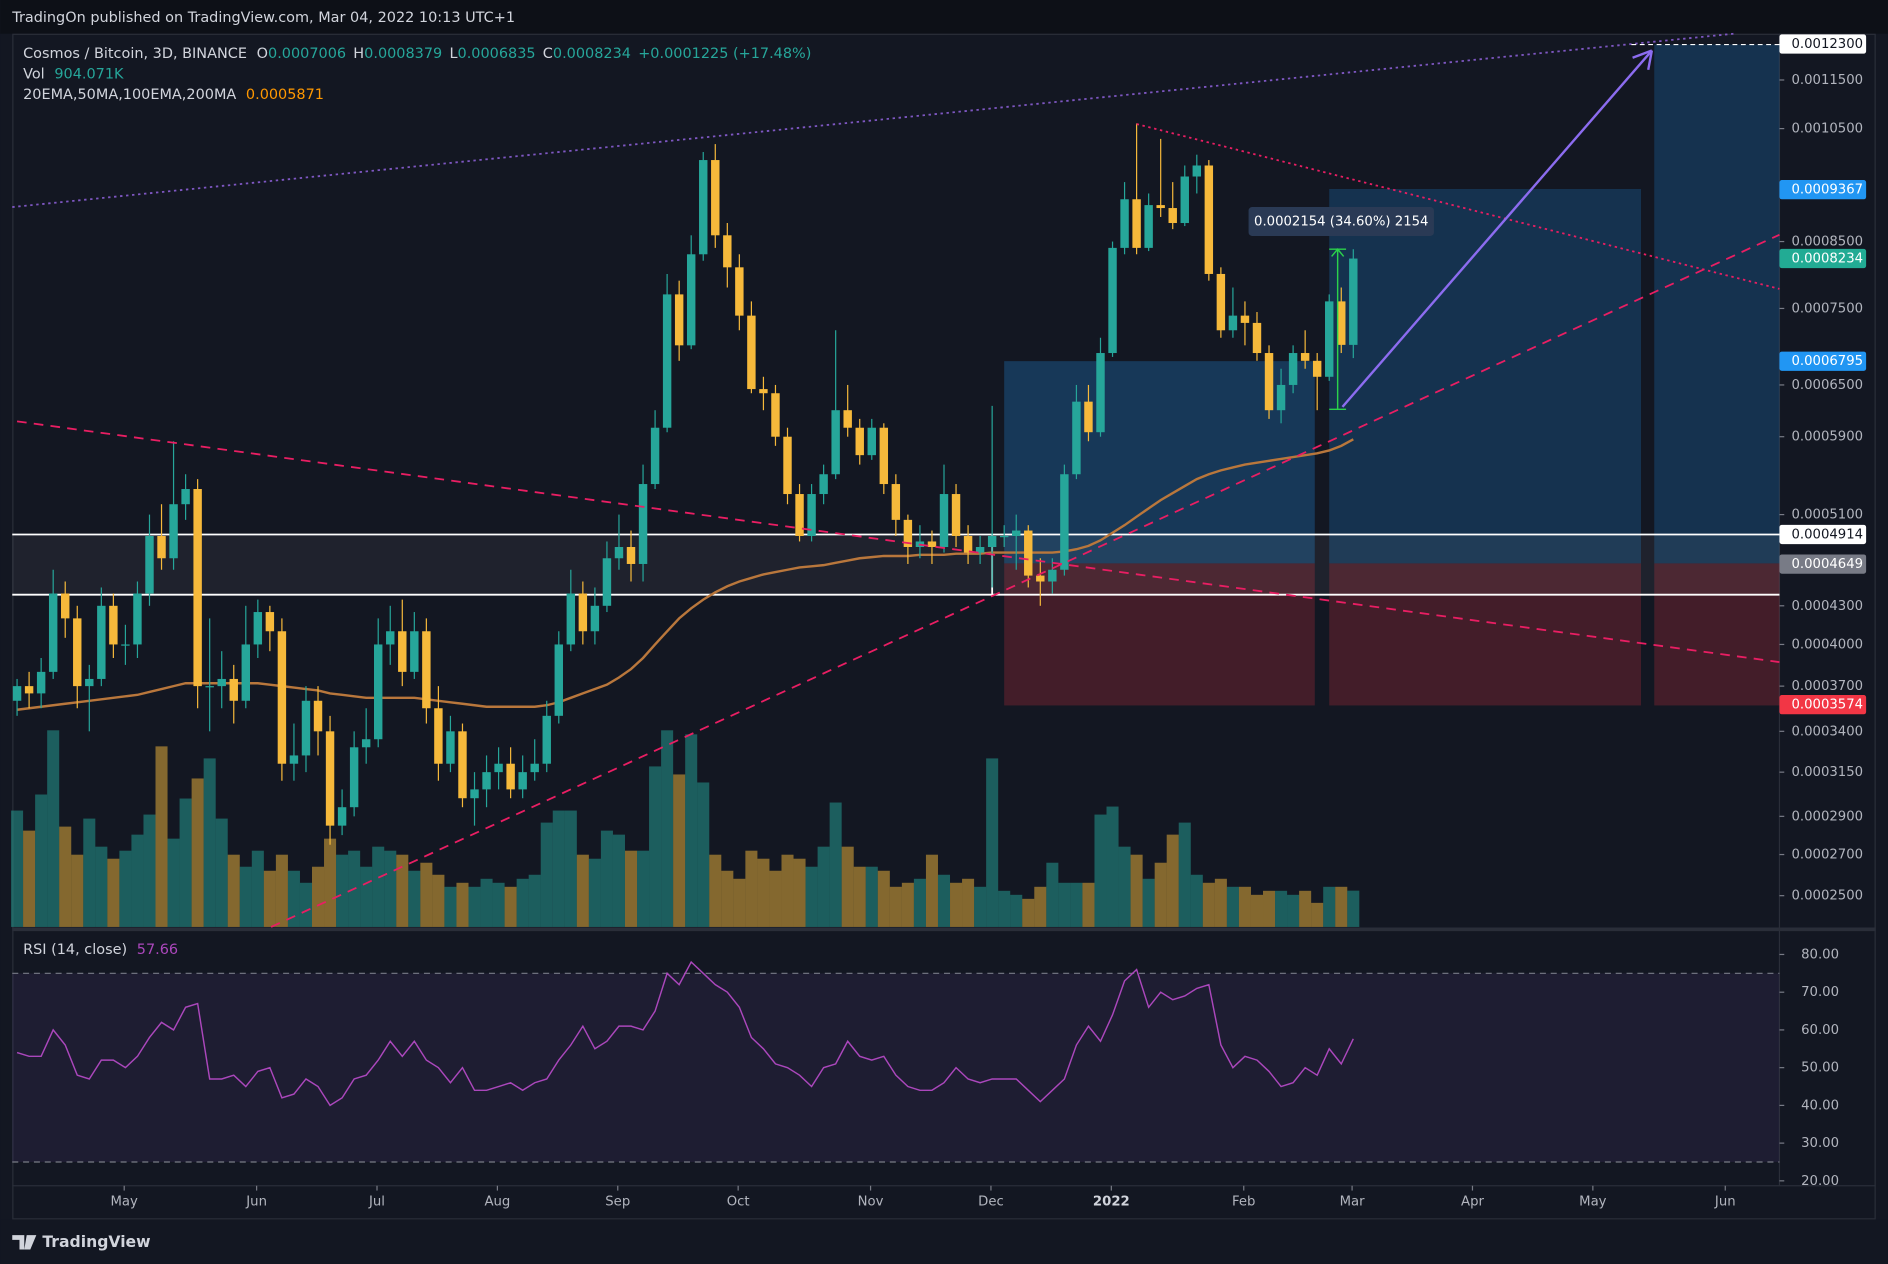  What do you see at coordinates (1827, 129) in the screenshot?
I see `y-tick-label: 0.0010500` at bounding box center [1827, 129].